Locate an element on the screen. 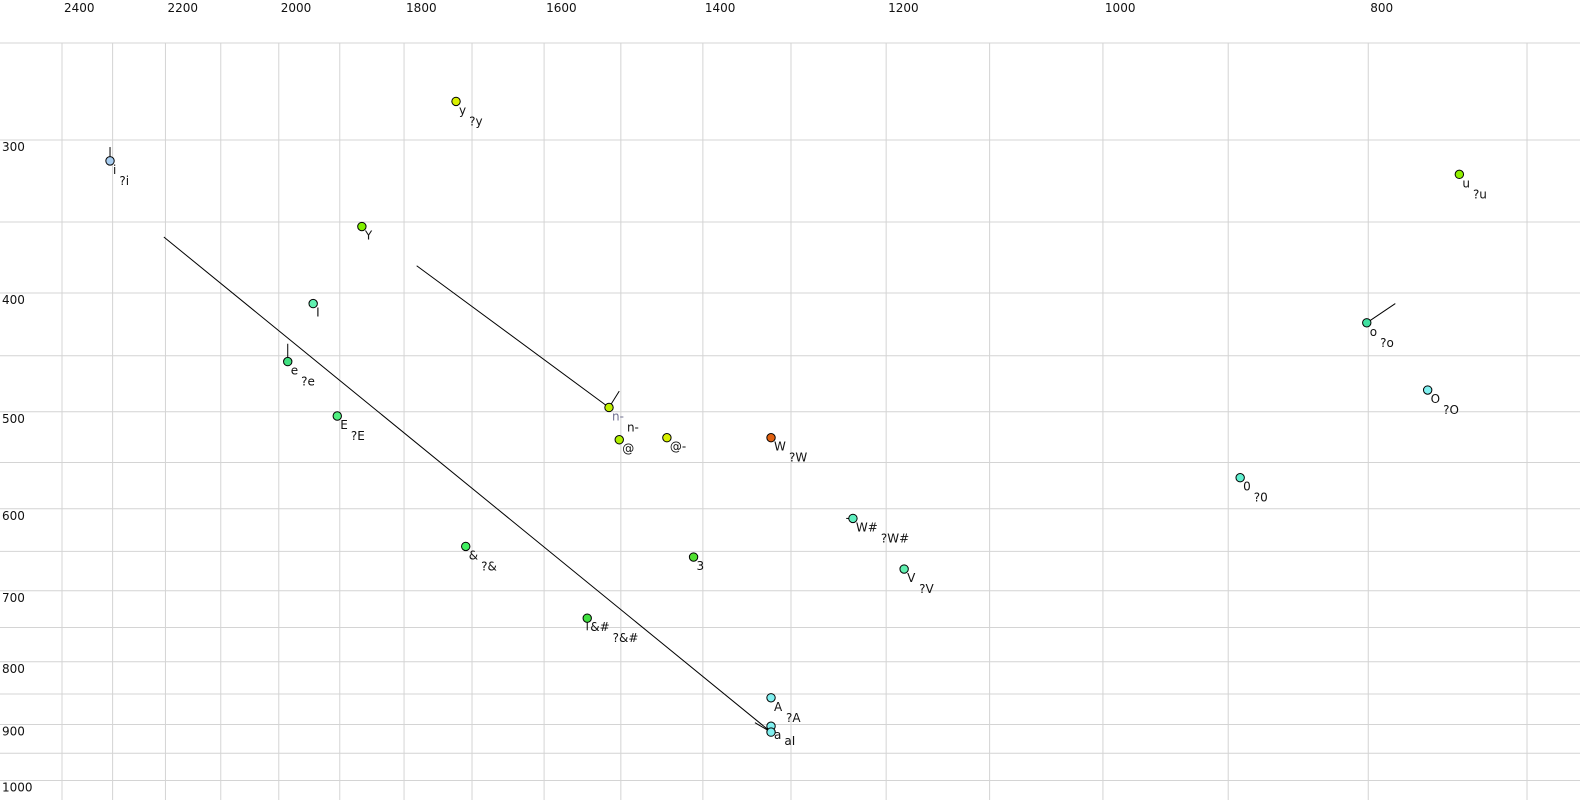 The width and height of the screenshot is (1580, 804). point-label-secondary: ?W# is located at coordinates (895, 538).